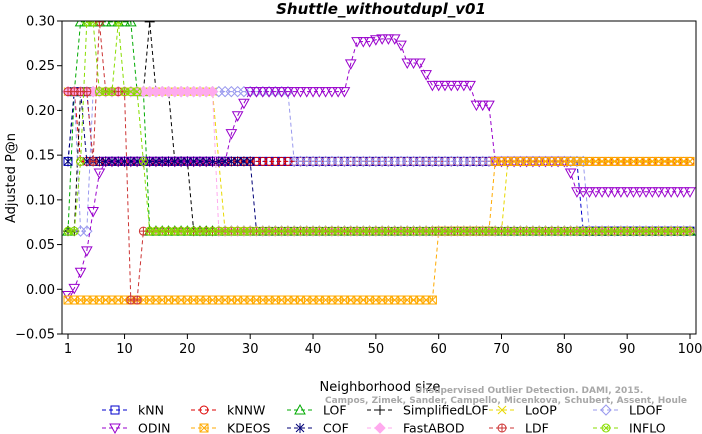 The image size is (702, 434). I want to click on y-tick-label: 0.25, so click(40, 66).